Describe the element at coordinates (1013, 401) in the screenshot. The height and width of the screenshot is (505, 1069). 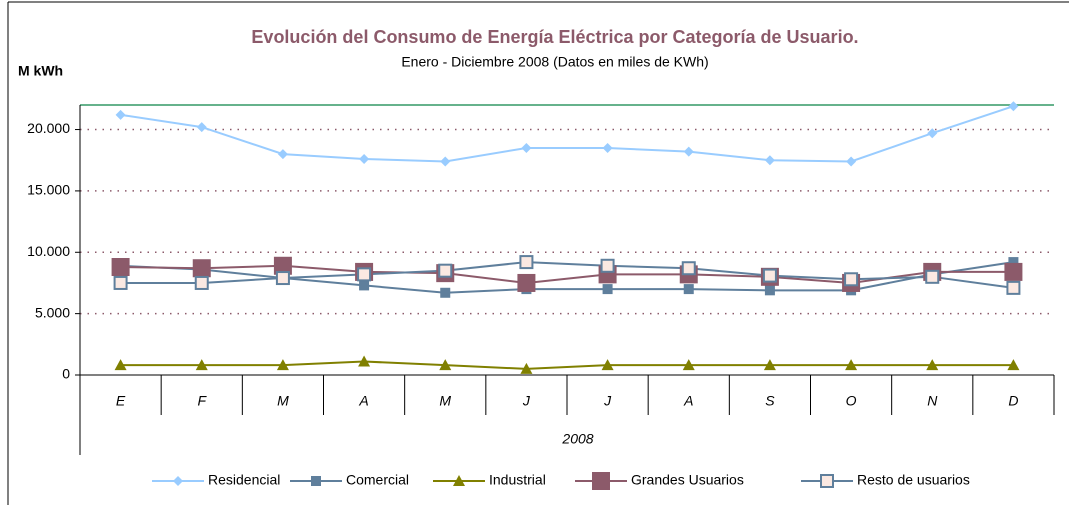
I see `x-tick-label: D` at that location.